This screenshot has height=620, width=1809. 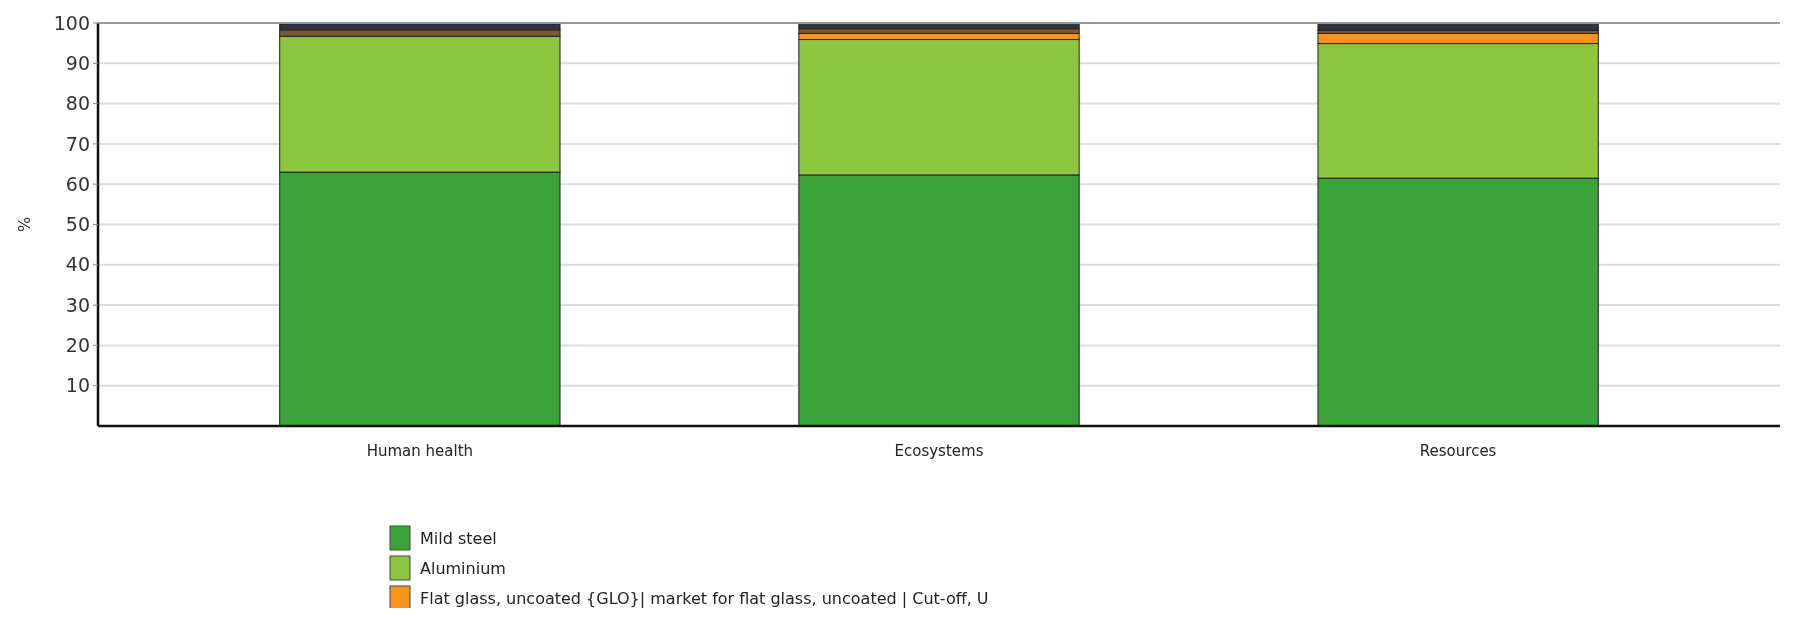 I want to click on y-axis-title: %, so click(x=24, y=224).